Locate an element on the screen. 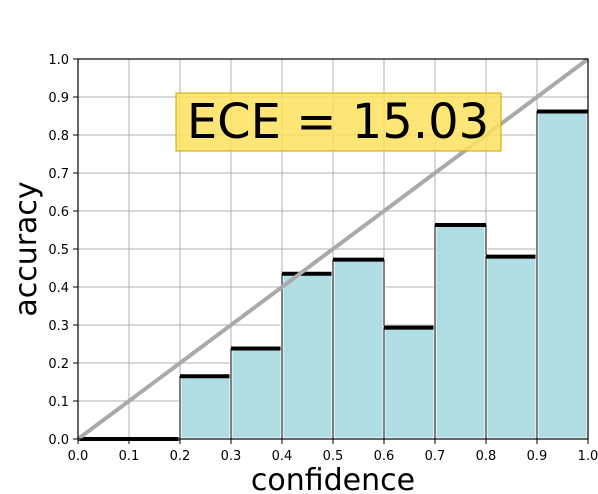  x-tick-label-8: 0.8 is located at coordinates (486, 456).